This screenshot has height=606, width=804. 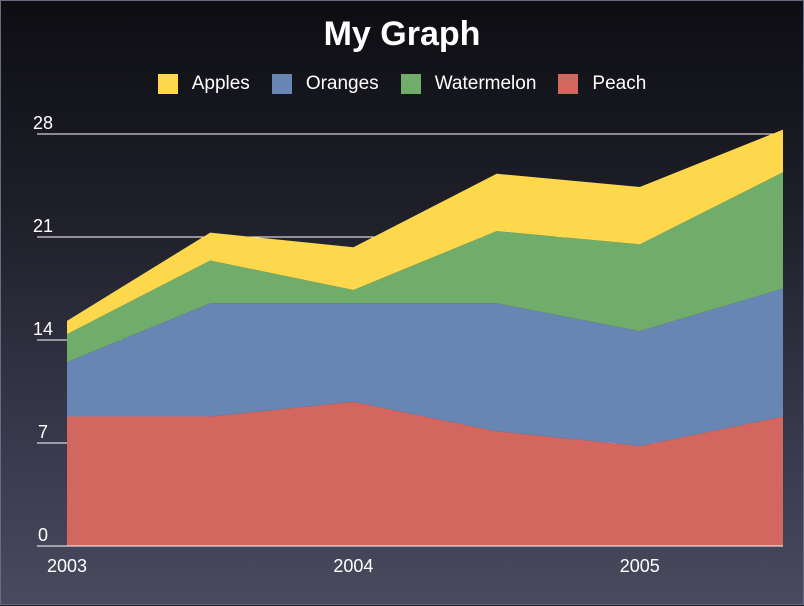 I want to click on legend-label-apples: Apples, so click(x=220, y=83).